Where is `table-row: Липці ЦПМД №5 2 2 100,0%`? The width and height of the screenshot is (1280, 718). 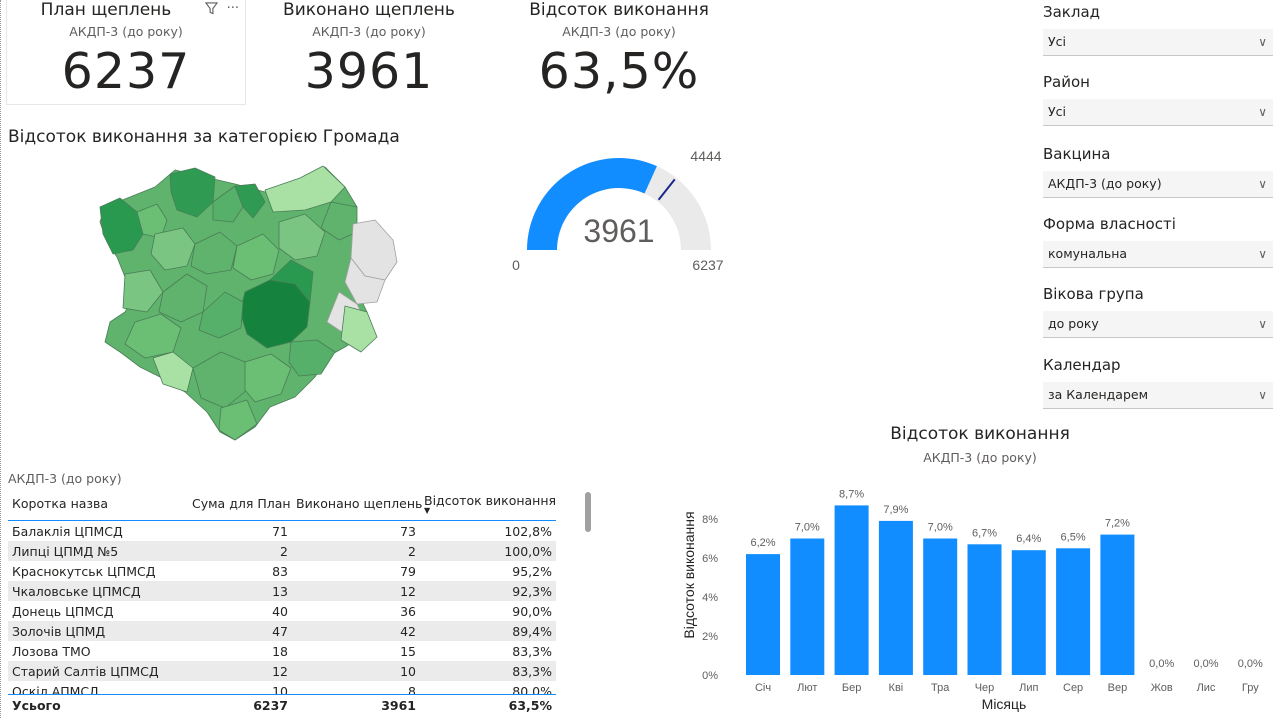 table-row: Липці ЦПМД №5 2 2 100,0% is located at coordinates (282, 551).